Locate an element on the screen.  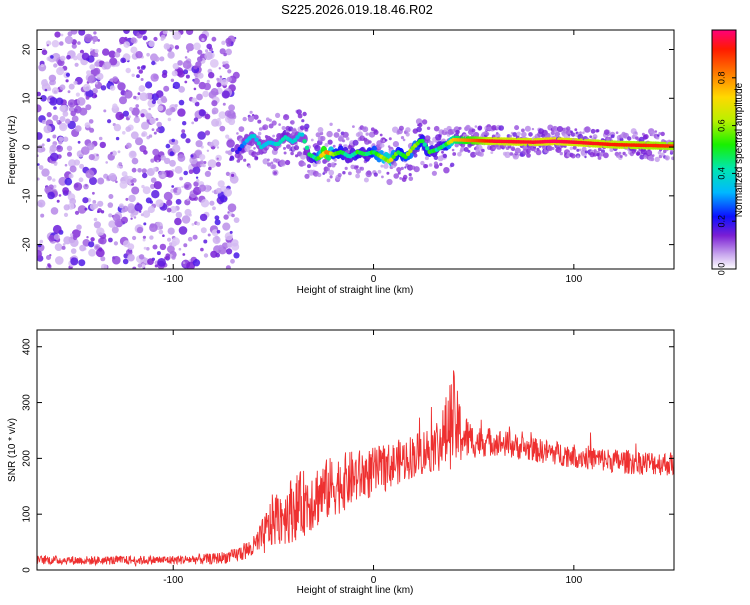
colorbar-tick-label: 0.0 is located at coordinates (721, 269).